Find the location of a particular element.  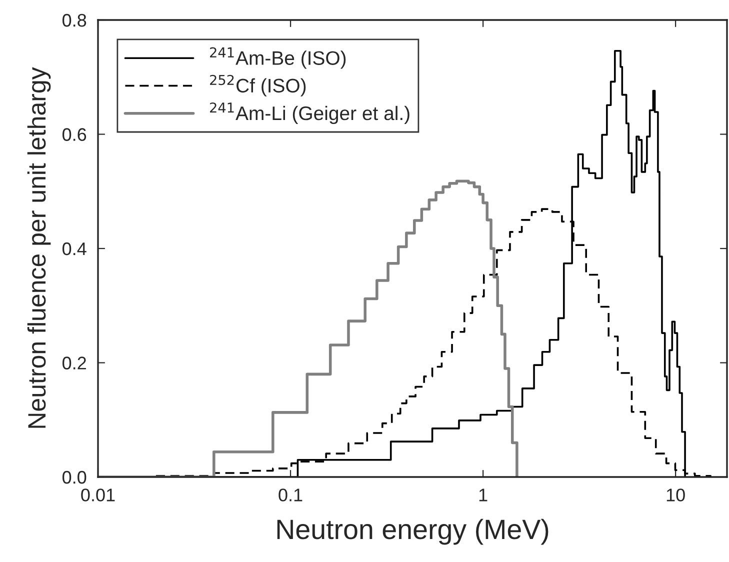

legend-label: $^{252}$Cf (ISO) is located at coordinates (258, 85).